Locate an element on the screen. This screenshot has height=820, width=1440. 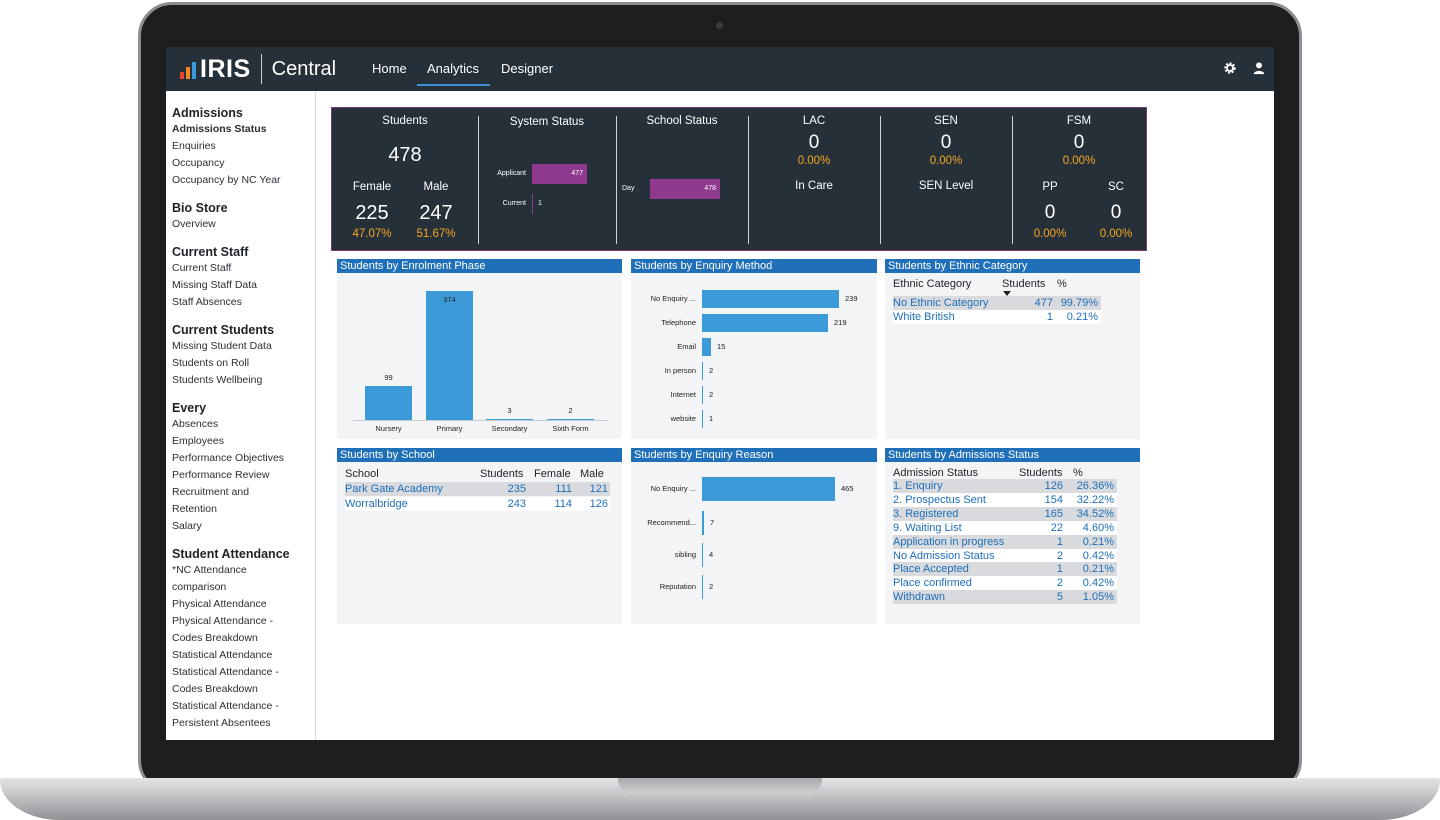
kpi-sen-title: SEN is located at coordinates (946, 121).